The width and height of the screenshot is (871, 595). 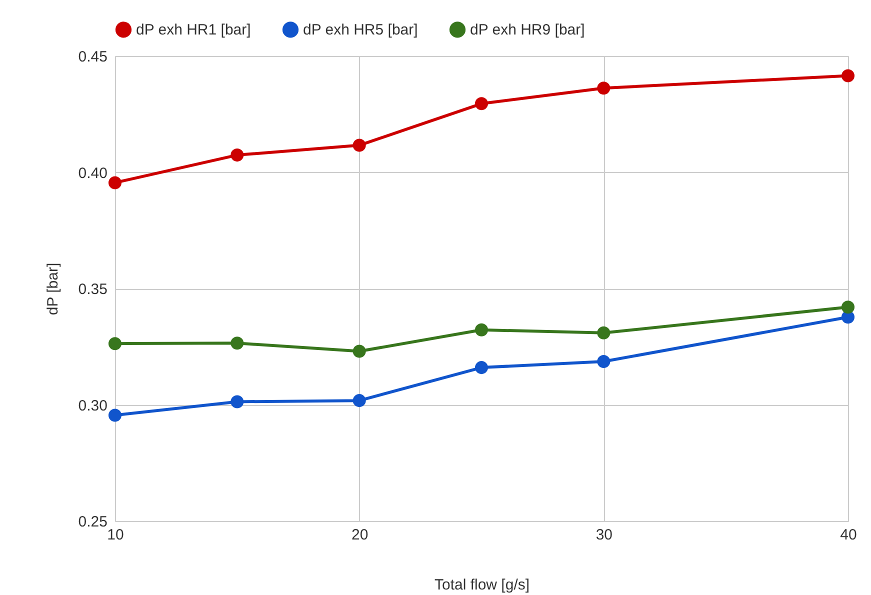 I want to click on y-tick-label: 0.25, so click(x=93, y=522).